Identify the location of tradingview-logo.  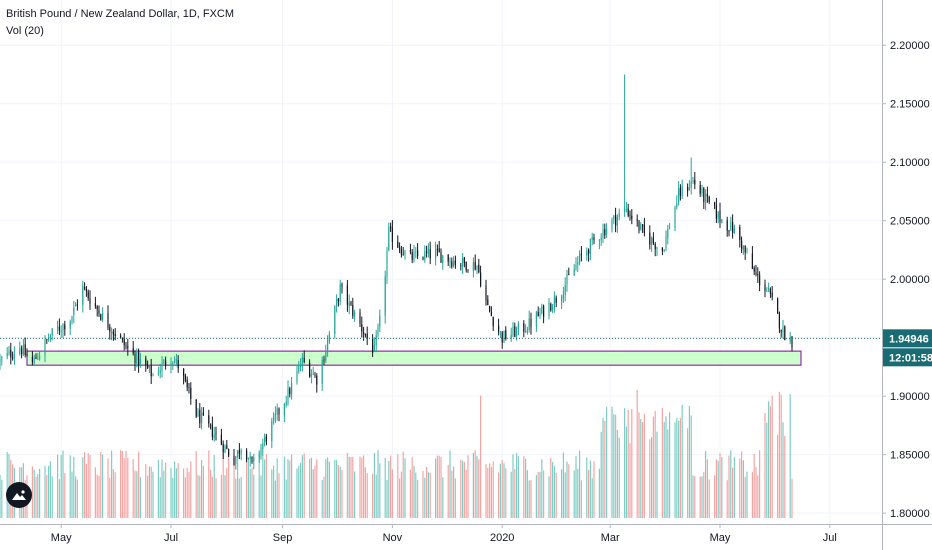
(19, 495).